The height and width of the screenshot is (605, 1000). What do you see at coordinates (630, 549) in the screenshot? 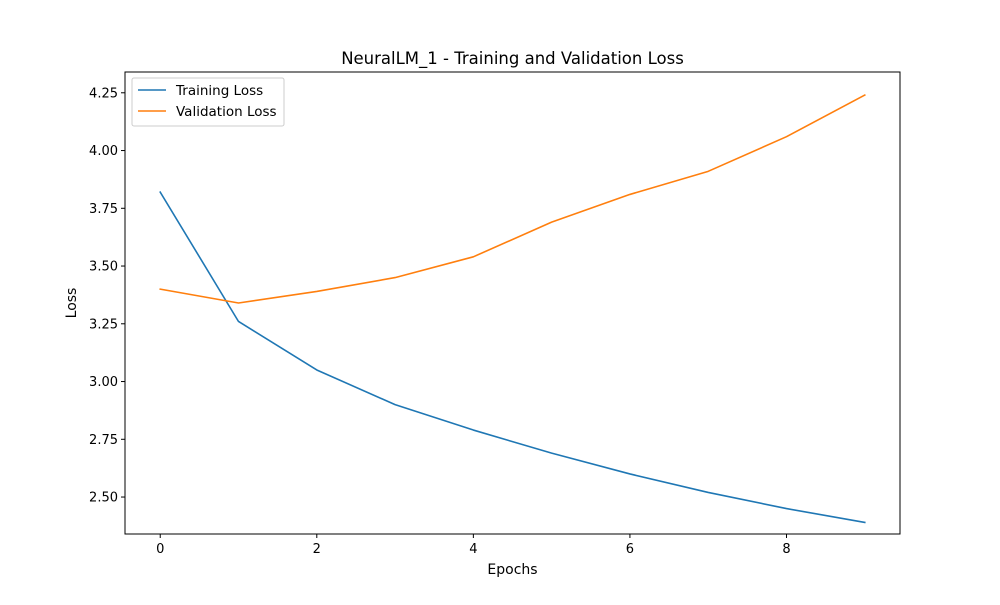
I see `x-tick-label: 6` at bounding box center [630, 549].